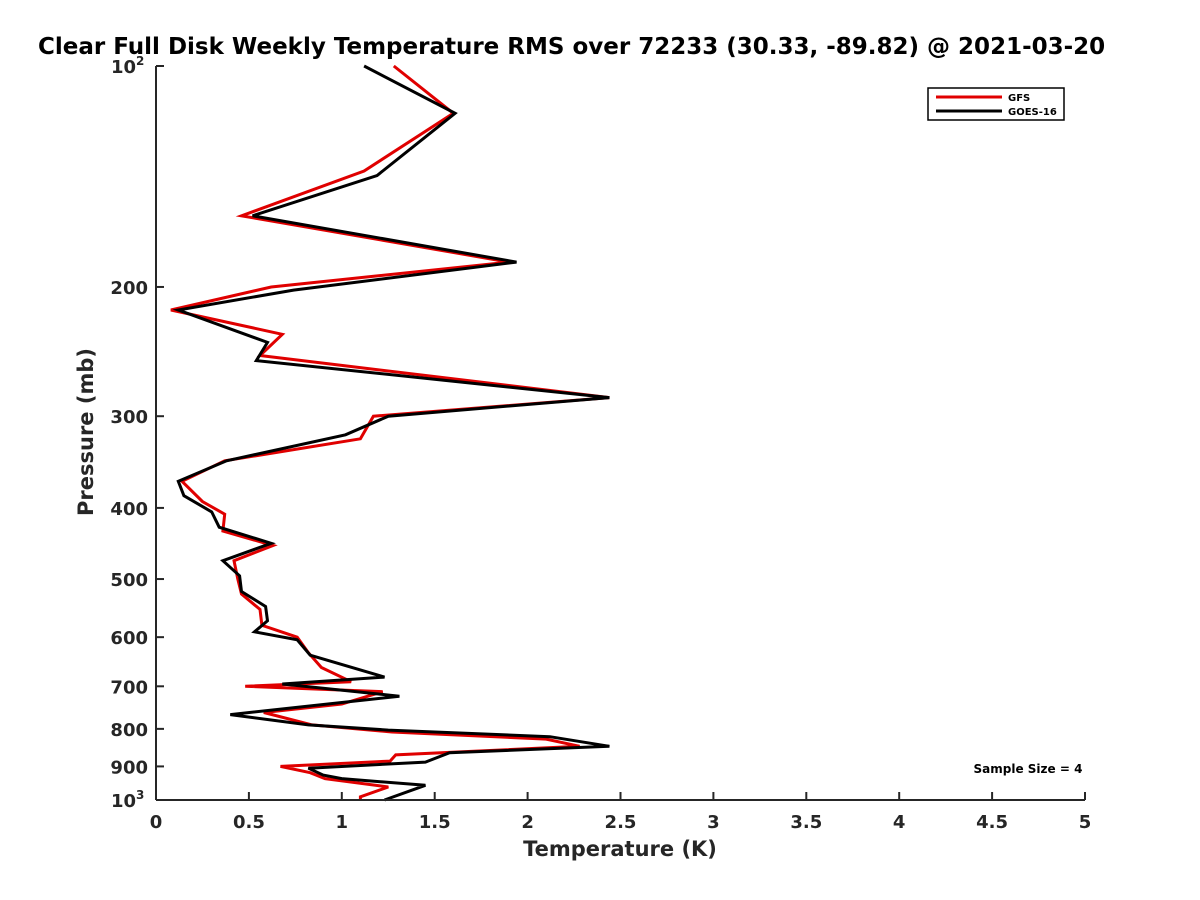 This screenshot has height=900, width=1200. What do you see at coordinates (620, 849) in the screenshot?
I see `x-axis-label: Temperature (K)` at bounding box center [620, 849].